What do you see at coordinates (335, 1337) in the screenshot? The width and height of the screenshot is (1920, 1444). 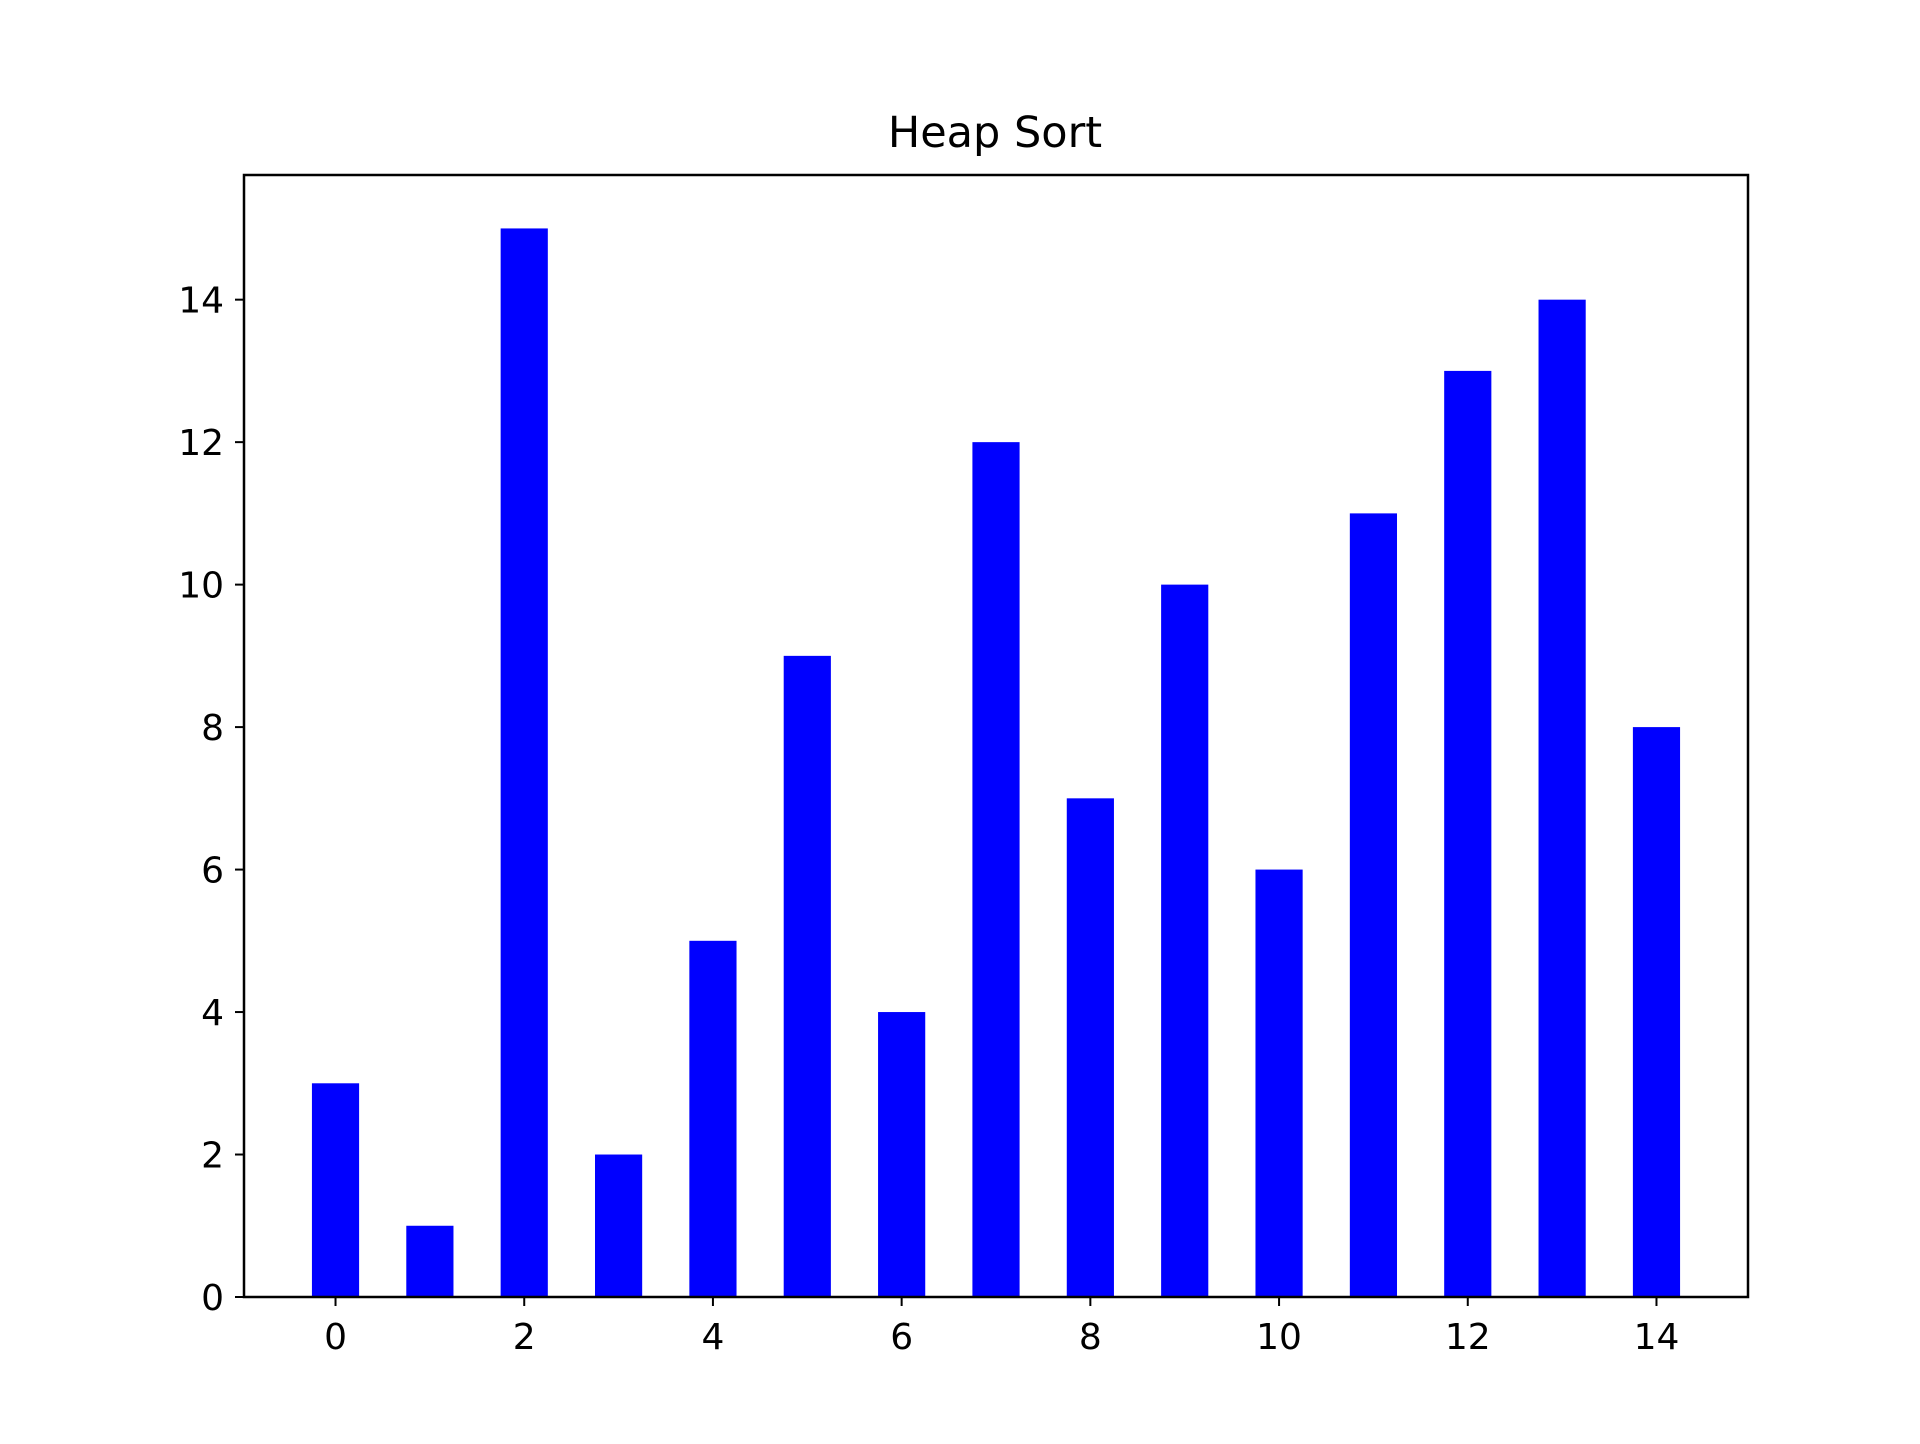 I see `x-tick-label-0: 0` at bounding box center [335, 1337].